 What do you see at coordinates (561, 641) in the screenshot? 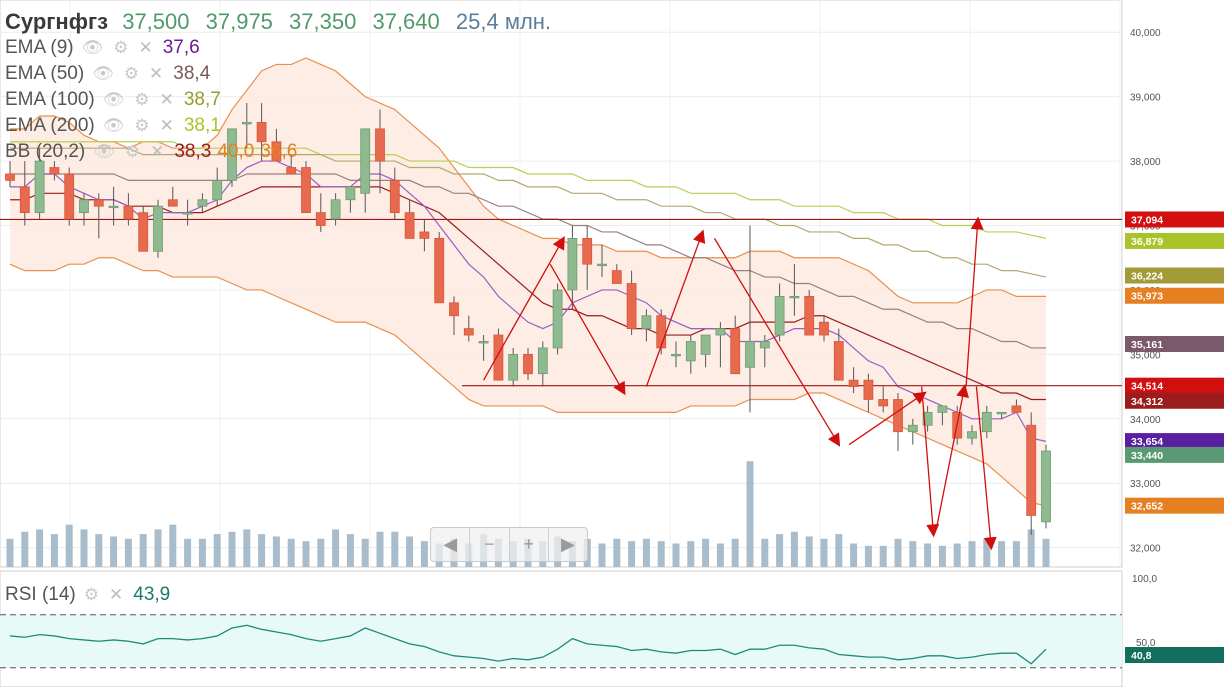
I see `rsi-band` at bounding box center [561, 641].